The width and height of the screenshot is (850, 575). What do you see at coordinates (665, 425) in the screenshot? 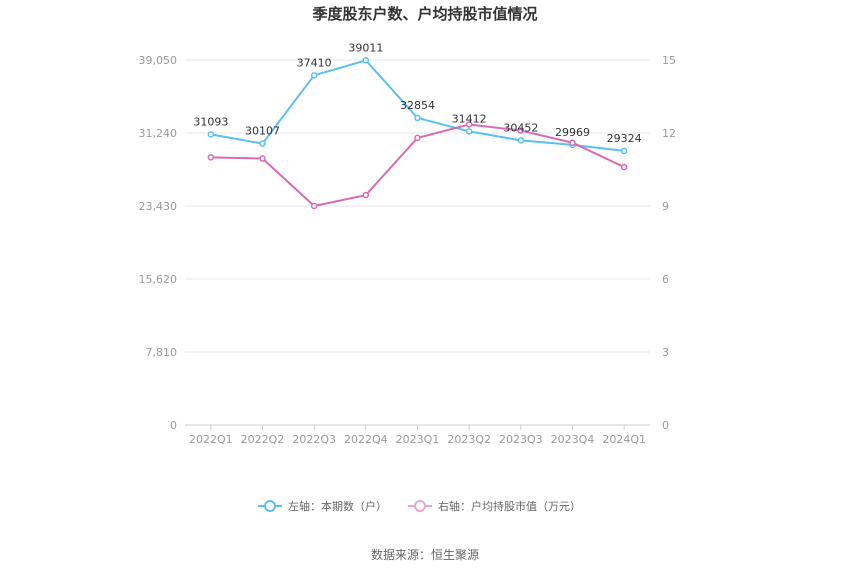
I see `right-tick-label: 0` at bounding box center [665, 425].